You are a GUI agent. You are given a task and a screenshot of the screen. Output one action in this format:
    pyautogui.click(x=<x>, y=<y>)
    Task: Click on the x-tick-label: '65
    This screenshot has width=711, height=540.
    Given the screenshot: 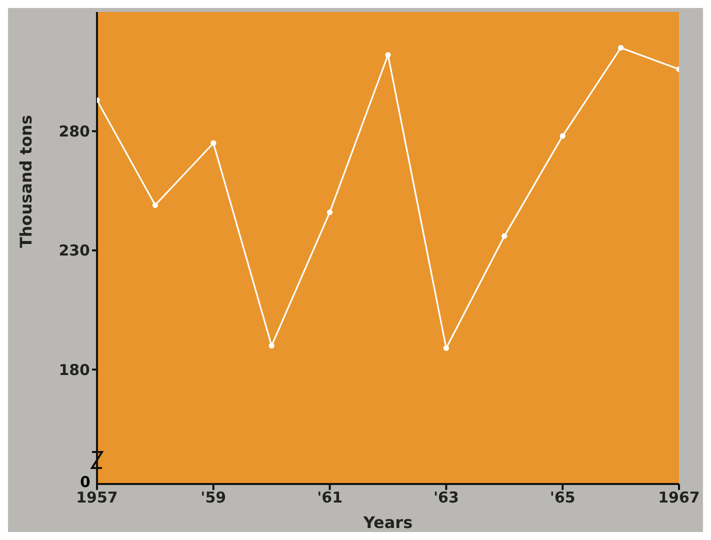 What is the action you would take?
    pyautogui.click(x=563, y=497)
    